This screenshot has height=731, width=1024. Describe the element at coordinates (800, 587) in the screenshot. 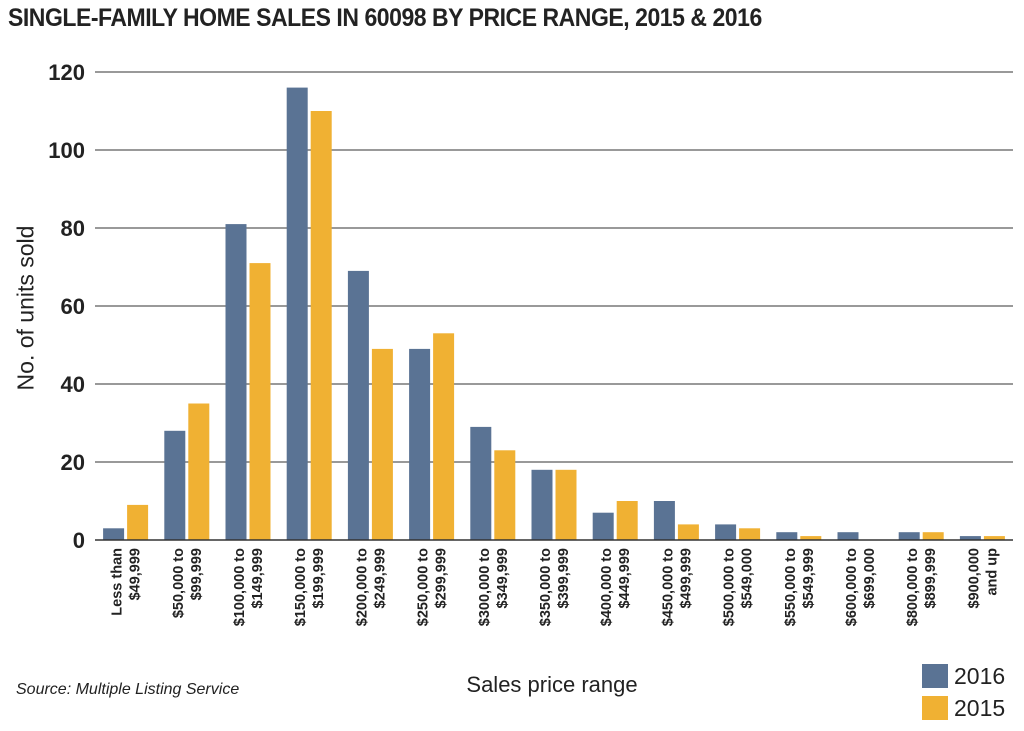

I see `x-tick-label: $550,000 to $549,999` at that location.